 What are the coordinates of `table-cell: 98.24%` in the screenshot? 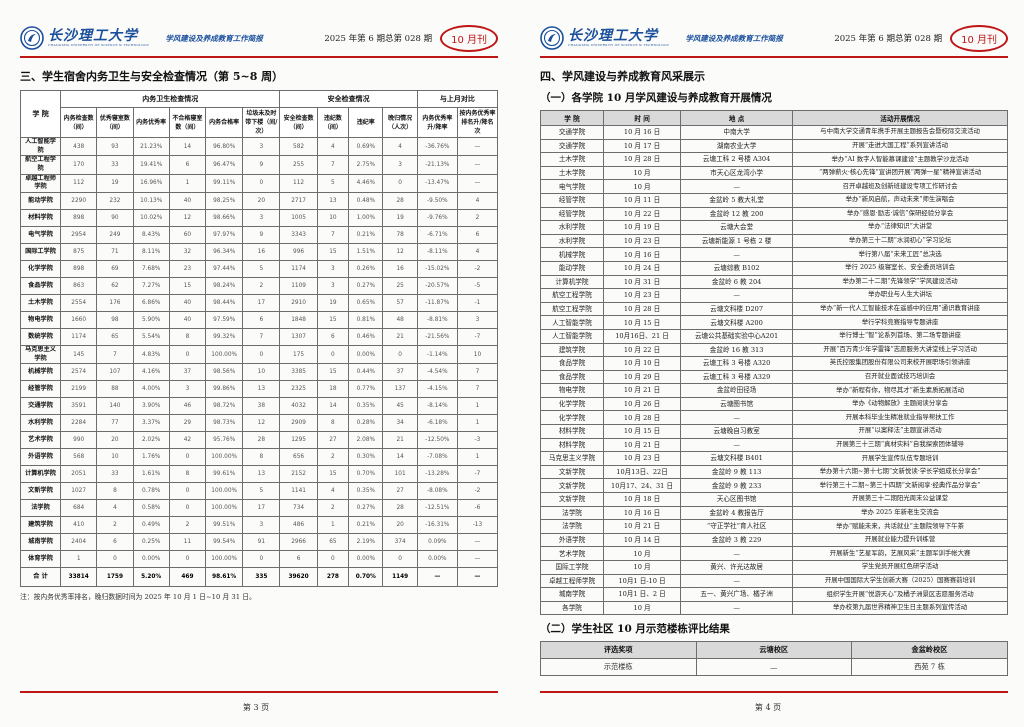 It's located at (224, 286).